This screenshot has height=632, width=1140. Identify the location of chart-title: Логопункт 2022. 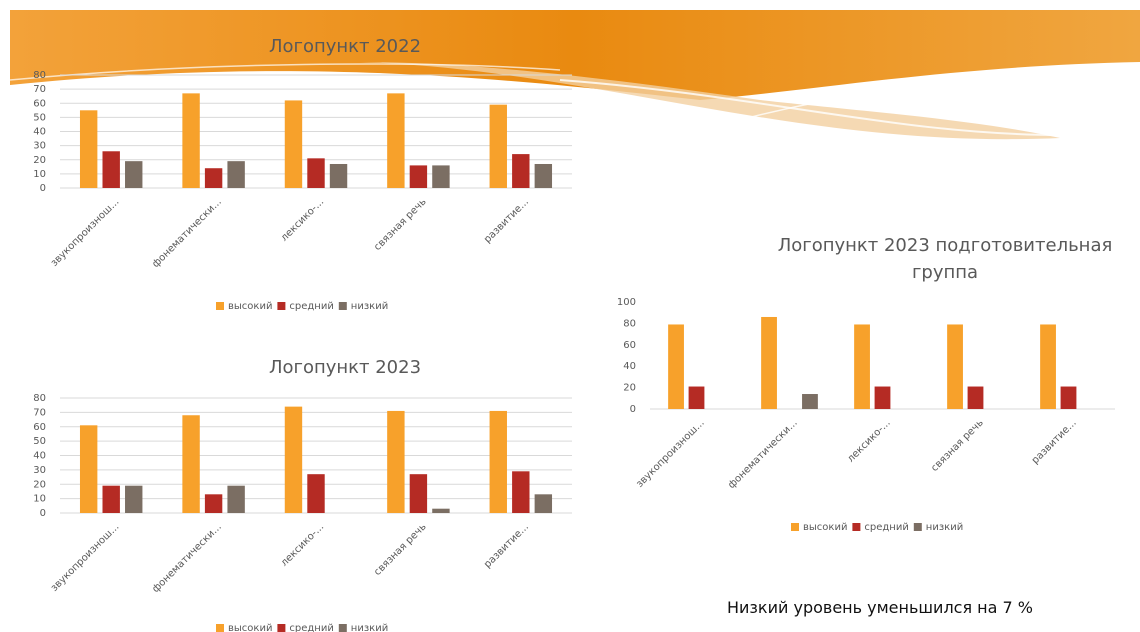
(345, 46).